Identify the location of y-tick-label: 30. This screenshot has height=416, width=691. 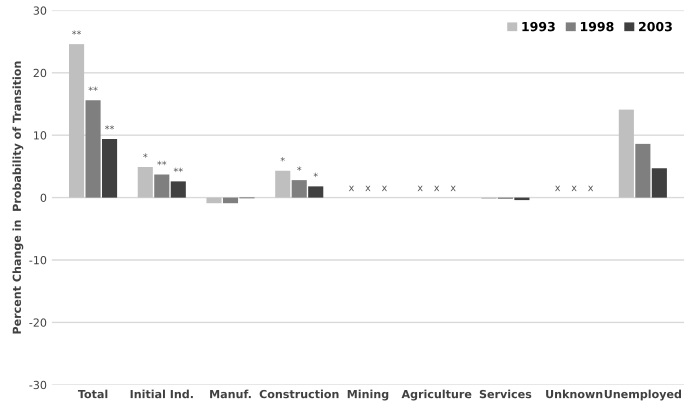
(40, 10).